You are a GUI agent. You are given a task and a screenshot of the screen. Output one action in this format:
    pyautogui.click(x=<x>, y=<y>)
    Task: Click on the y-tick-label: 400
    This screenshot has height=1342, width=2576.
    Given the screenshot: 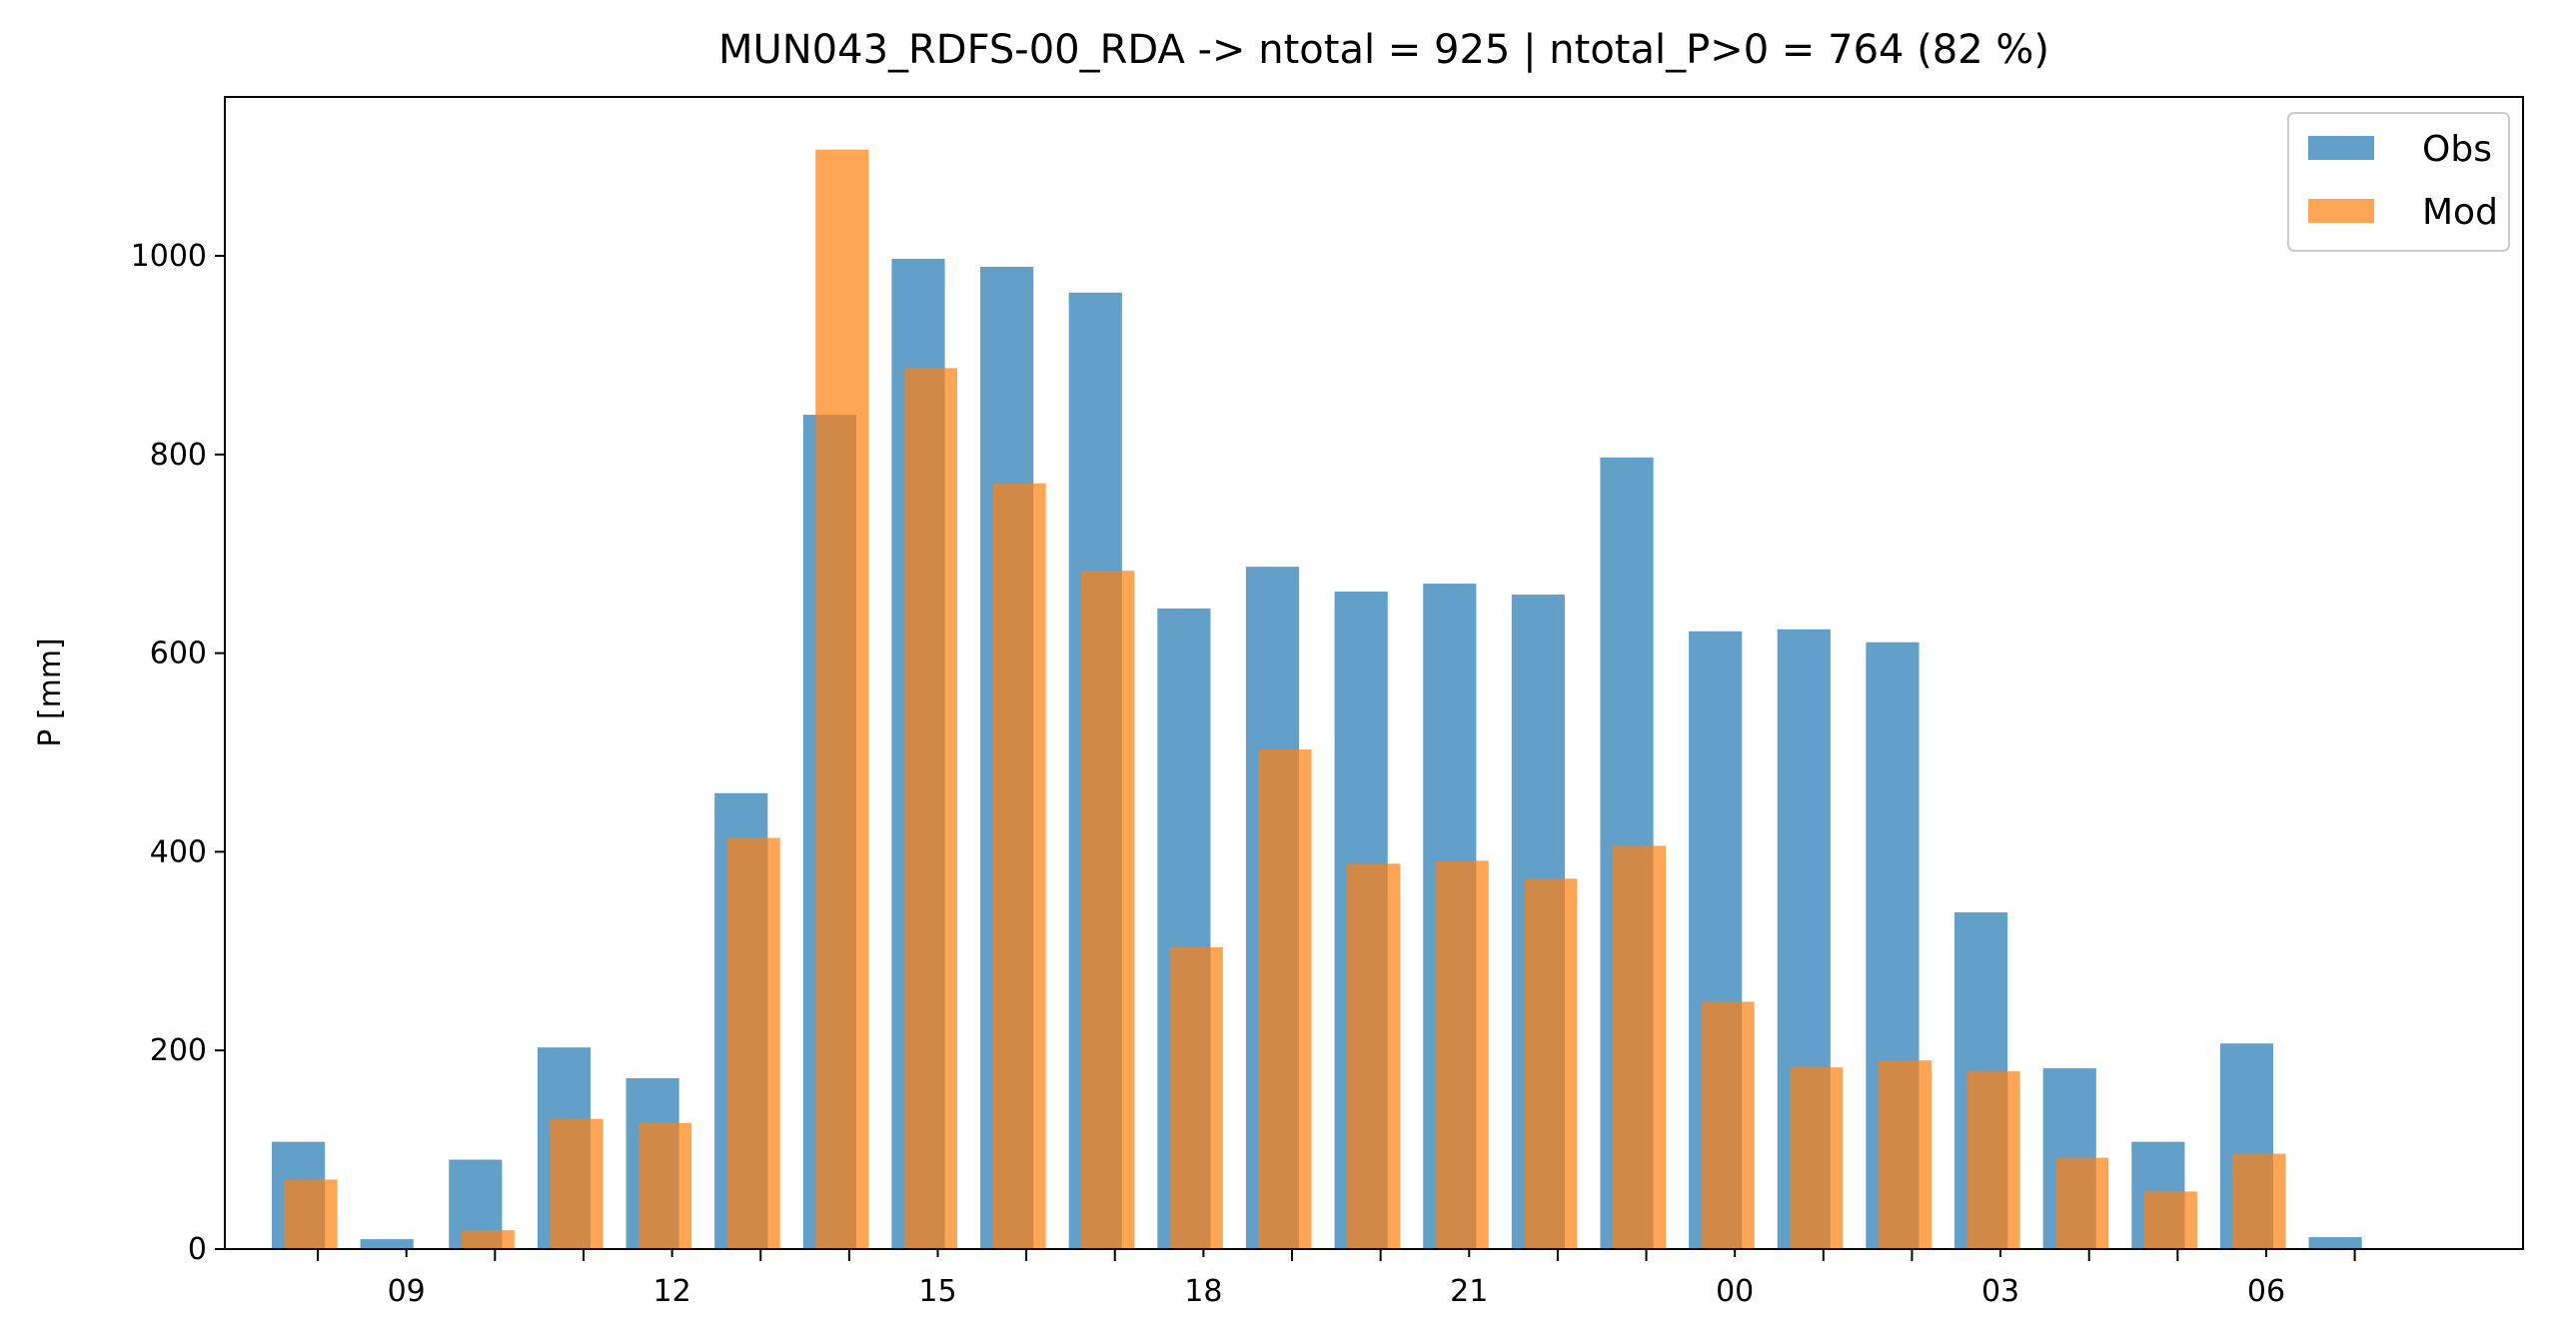 What is the action you would take?
    pyautogui.click(x=178, y=851)
    